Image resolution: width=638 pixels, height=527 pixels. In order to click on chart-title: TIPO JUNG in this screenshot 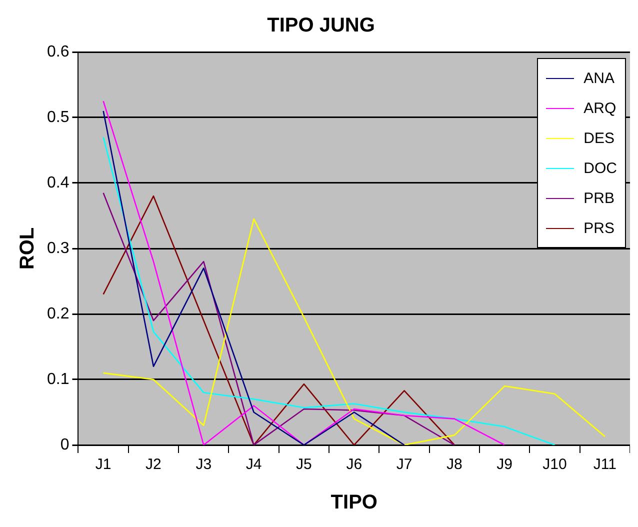, I will do `click(321, 25)`.